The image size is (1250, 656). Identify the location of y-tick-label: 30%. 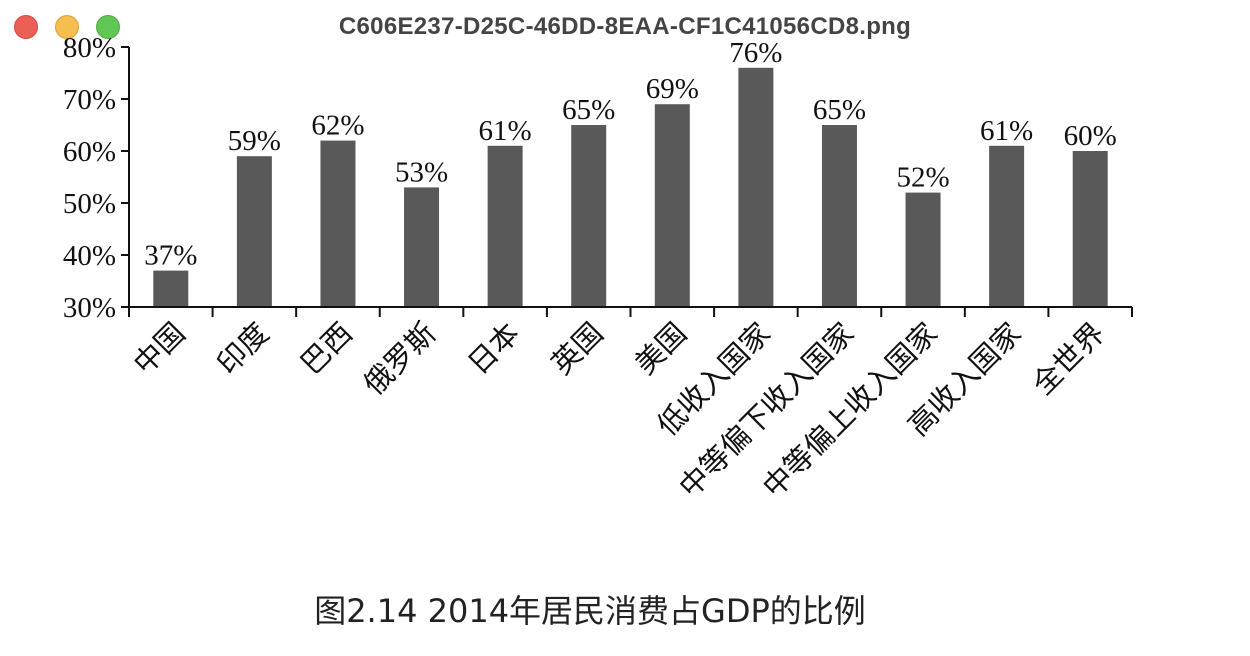
(89, 308).